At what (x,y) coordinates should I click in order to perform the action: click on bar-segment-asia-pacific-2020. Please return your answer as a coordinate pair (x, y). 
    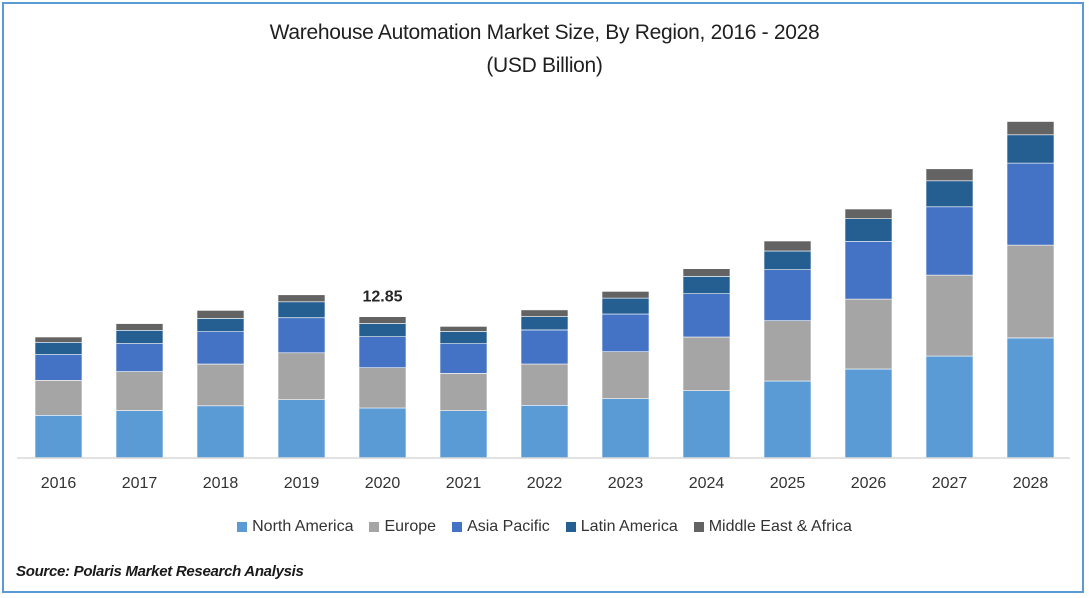
    Looking at the image, I should click on (382, 352).